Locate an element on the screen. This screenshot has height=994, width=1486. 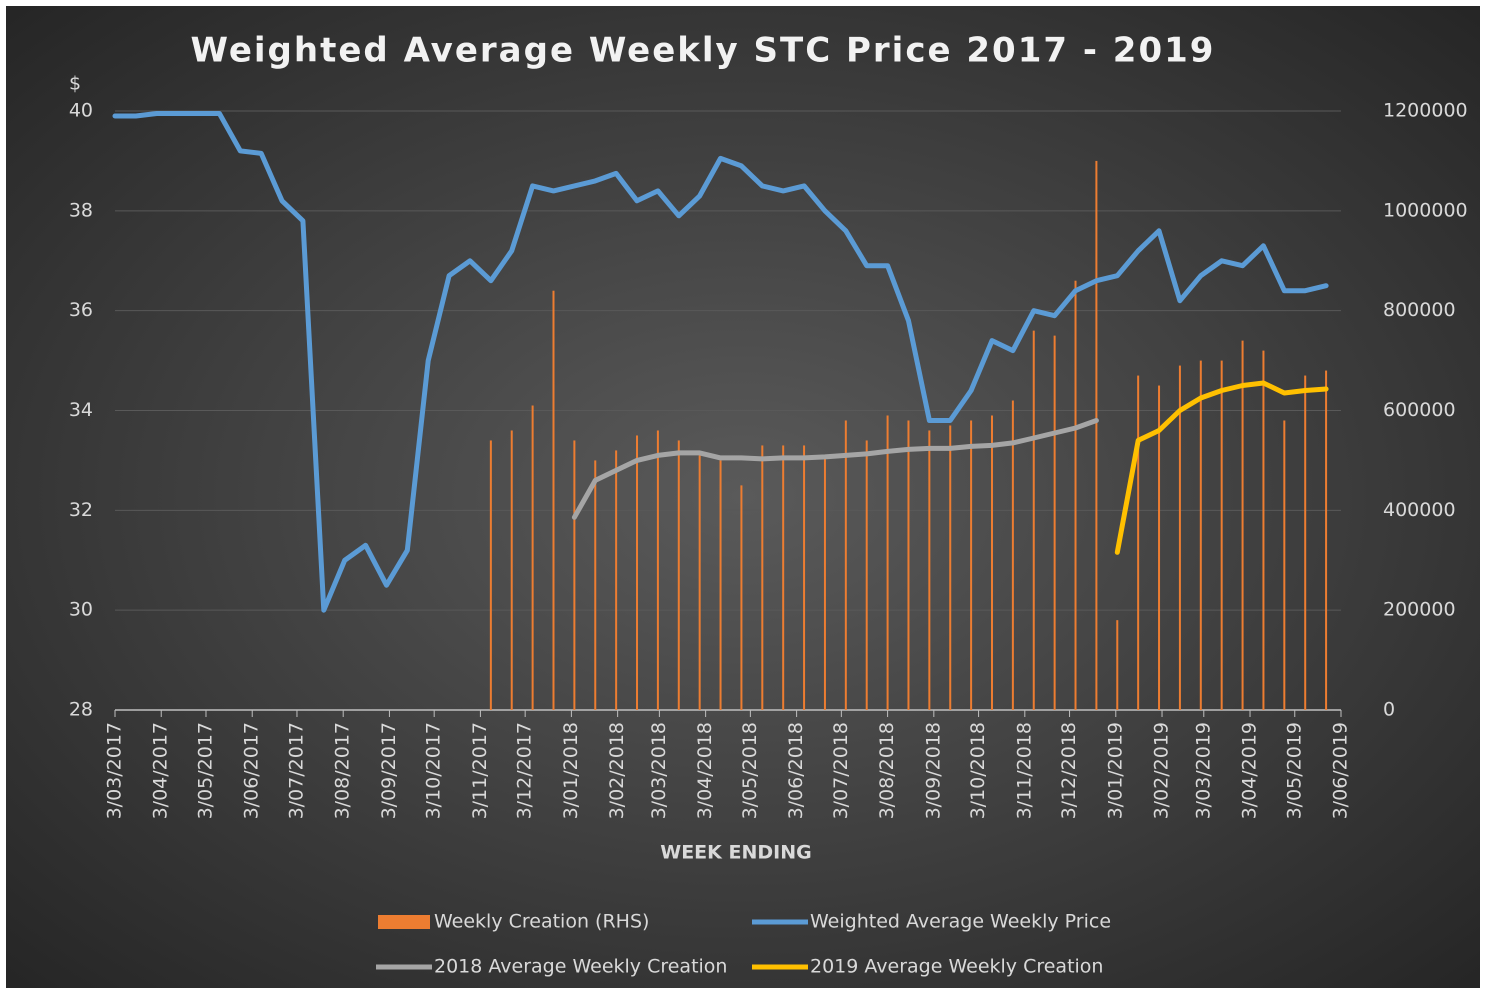
legend-label: 2018 Average Weekly Creation is located at coordinates (580, 967).